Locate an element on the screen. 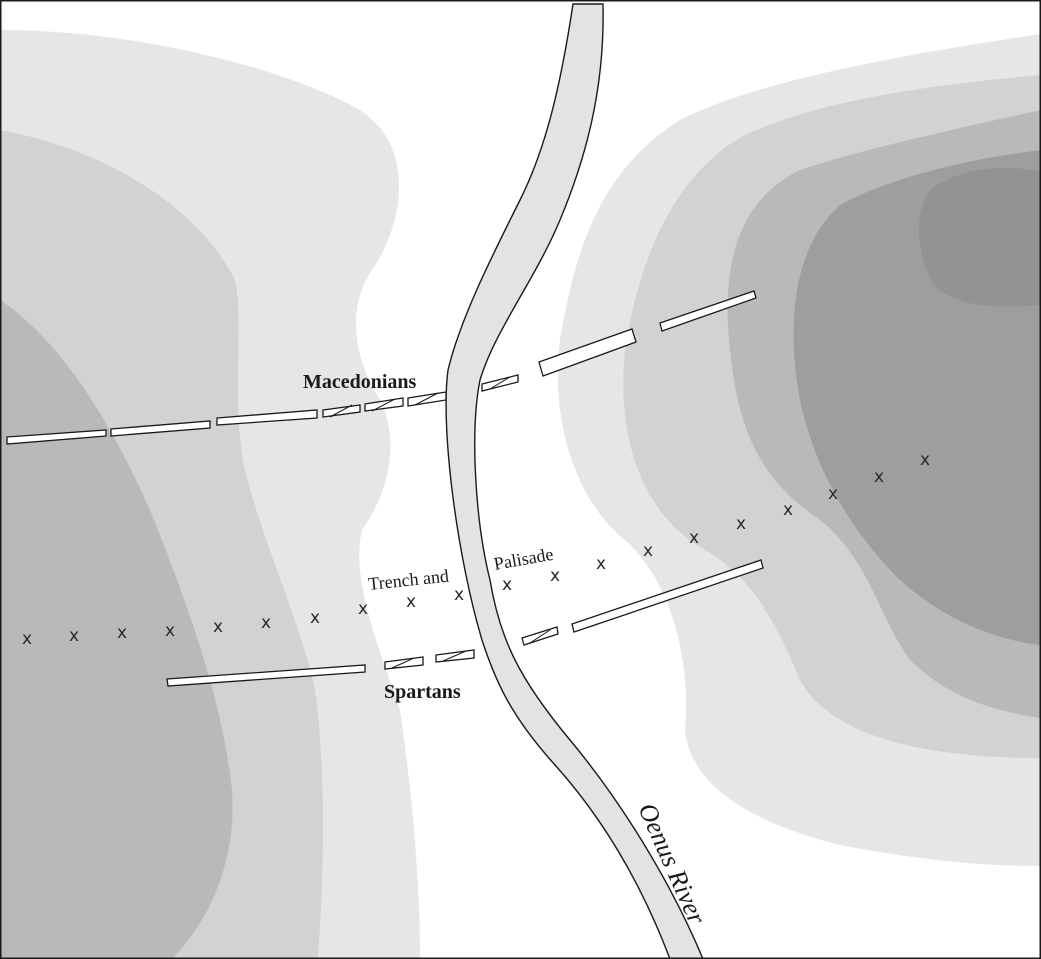  macedonians-label: Macedonians is located at coordinates (360, 382).